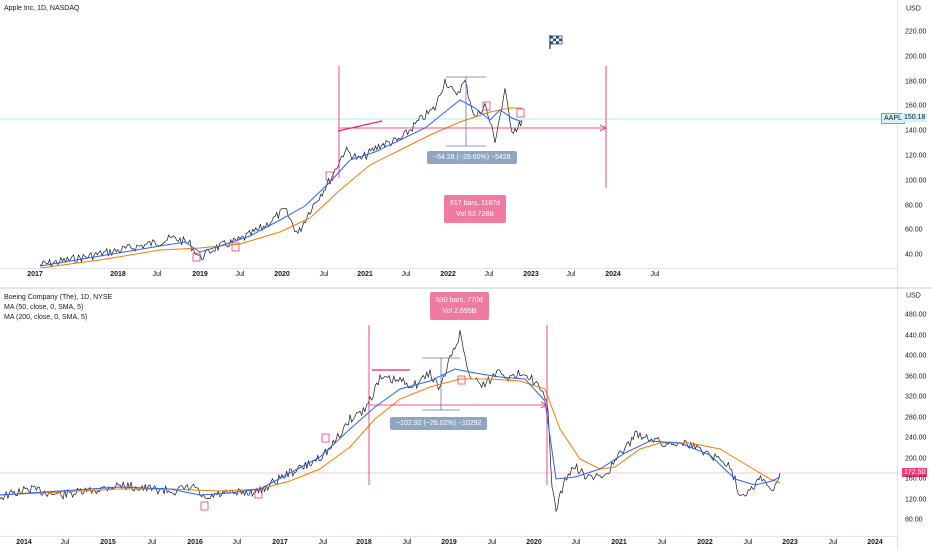 This screenshot has width=932, height=550. Describe the element at coordinates (475, 203) in the screenshot. I see `aapl-range-bars: 817 bars, 1187d` at that location.